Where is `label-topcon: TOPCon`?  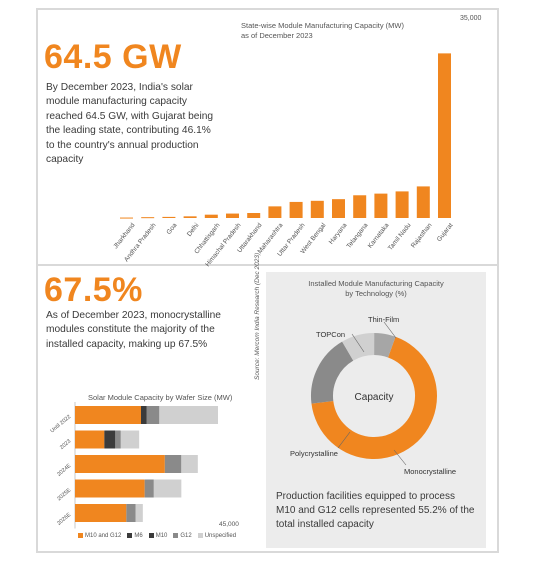 label-topcon: TOPCon is located at coordinates (331, 334).